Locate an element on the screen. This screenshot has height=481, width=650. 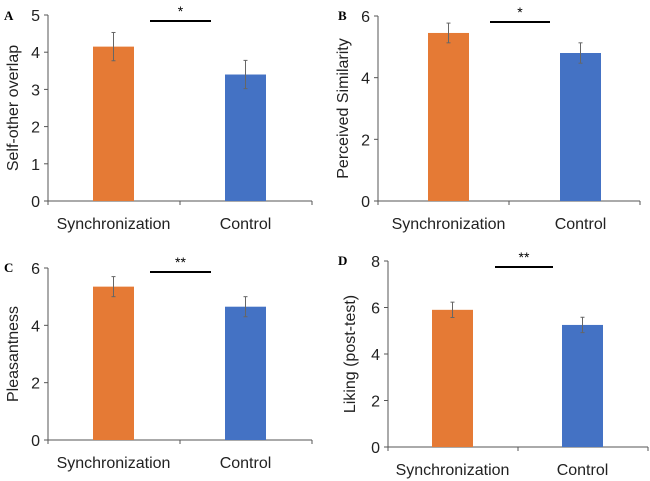
y-axis-label: Pleasantness is located at coordinates (13, 354).